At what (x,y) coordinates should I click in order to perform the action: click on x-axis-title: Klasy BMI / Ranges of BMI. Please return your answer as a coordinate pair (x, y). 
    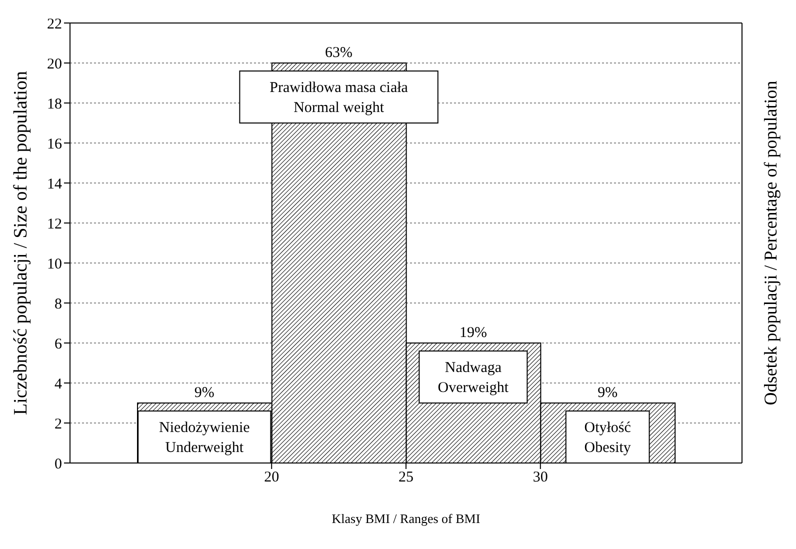
    Looking at the image, I should click on (406, 518).